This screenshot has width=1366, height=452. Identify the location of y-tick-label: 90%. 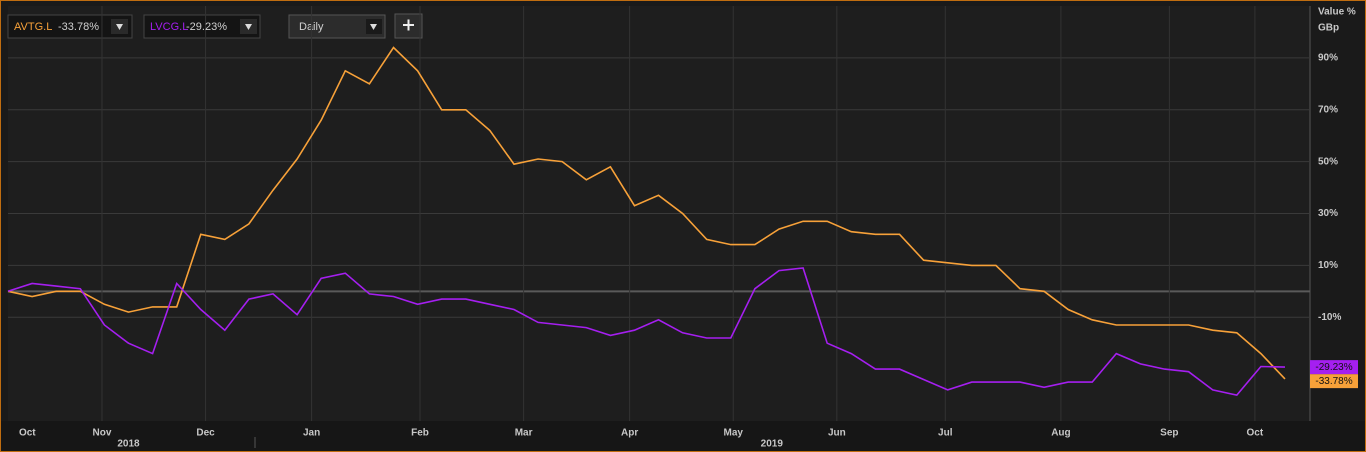
(1328, 58).